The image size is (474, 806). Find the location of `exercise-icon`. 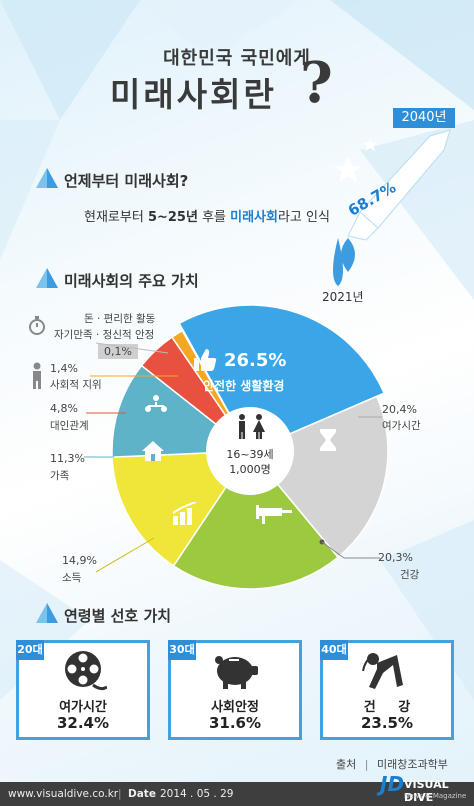

exercise-icon is located at coordinates (382, 671).